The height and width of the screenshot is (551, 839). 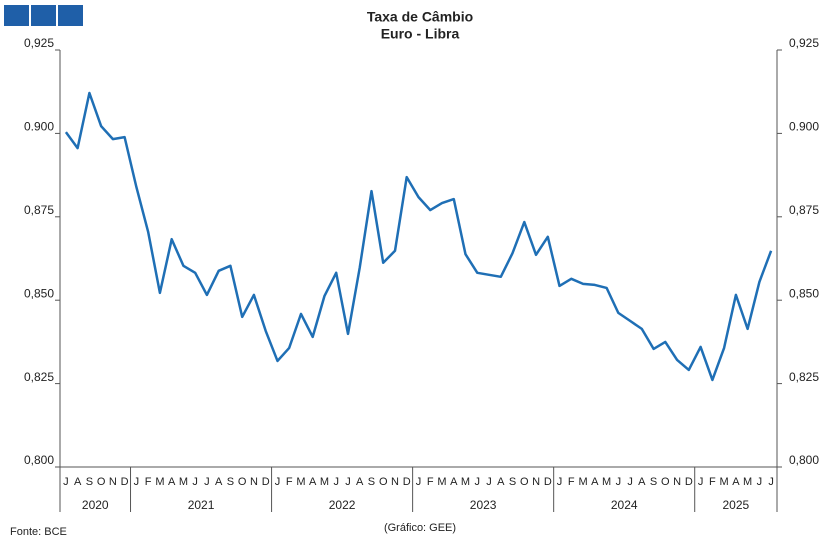 What do you see at coordinates (39, 43) in the screenshot?
I see `y-tick-label: 0,925` at bounding box center [39, 43].